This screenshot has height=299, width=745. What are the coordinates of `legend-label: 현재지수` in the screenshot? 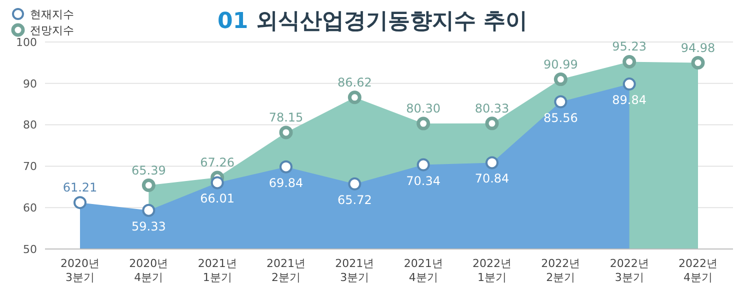 It's located at (52, 14).